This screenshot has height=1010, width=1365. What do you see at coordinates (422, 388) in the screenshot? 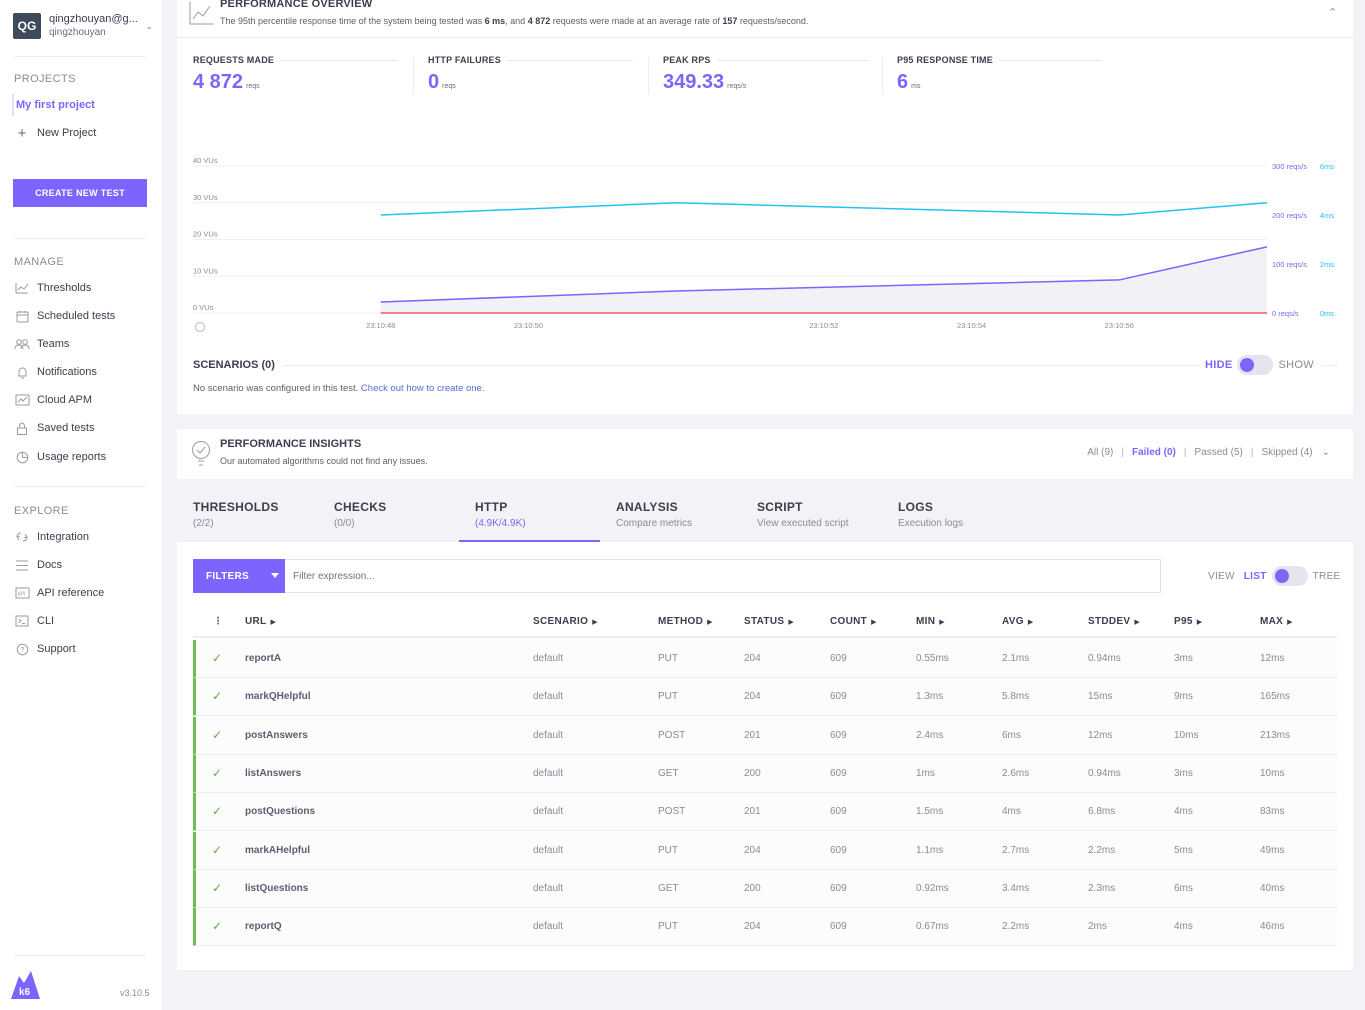
I see `create-scenario-link: Check out how to create one.` at bounding box center [422, 388].